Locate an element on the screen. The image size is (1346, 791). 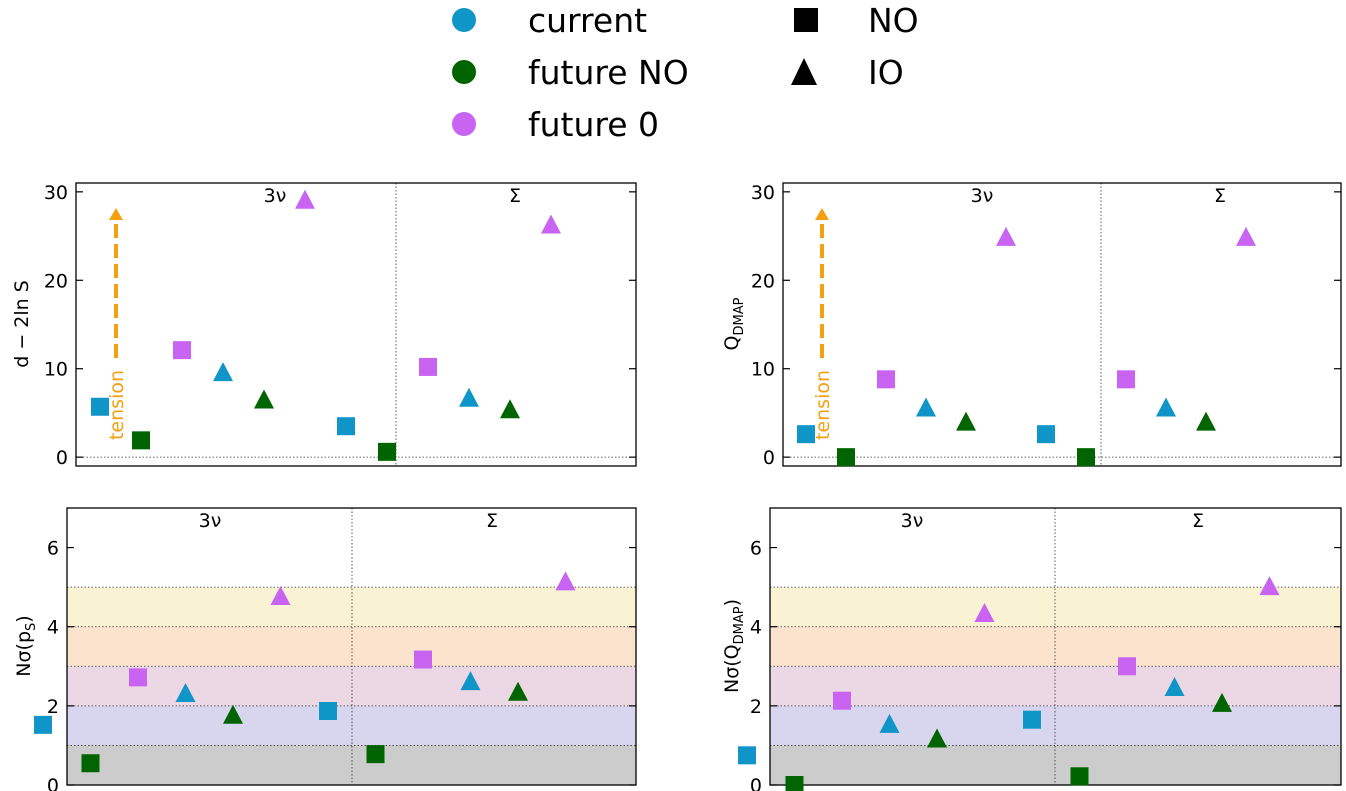
legend-future-no-marker is located at coordinates (464, 72).